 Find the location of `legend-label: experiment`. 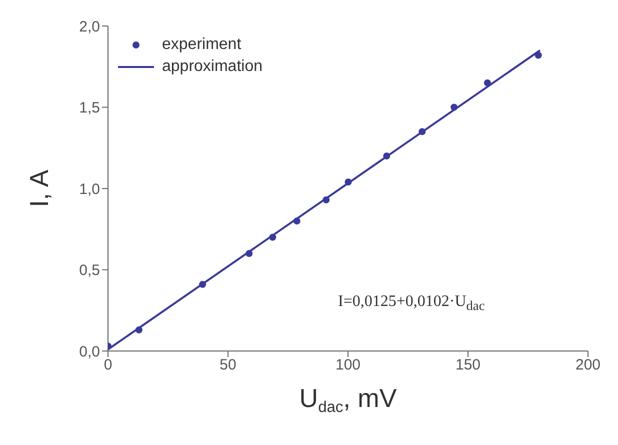

legend-label: experiment is located at coordinates (202, 45).